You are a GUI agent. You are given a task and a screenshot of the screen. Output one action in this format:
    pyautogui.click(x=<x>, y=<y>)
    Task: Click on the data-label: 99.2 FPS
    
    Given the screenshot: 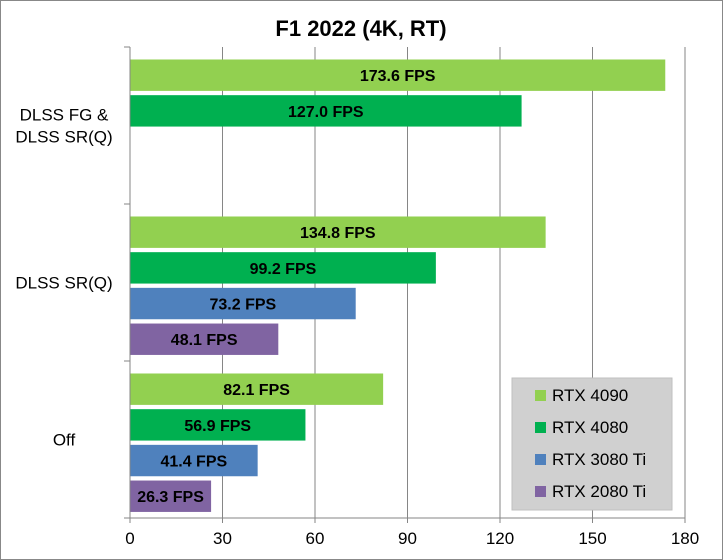 What is the action you would take?
    pyautogui.click(x=283, y=269)
    